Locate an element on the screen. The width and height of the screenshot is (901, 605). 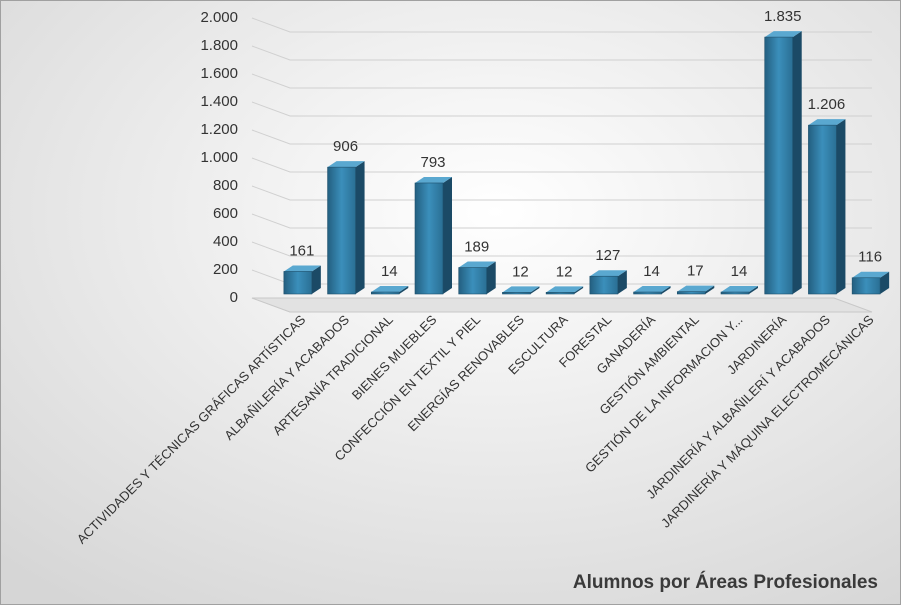
y-tick-label: 1.400 is located at coordinates (219, 101).